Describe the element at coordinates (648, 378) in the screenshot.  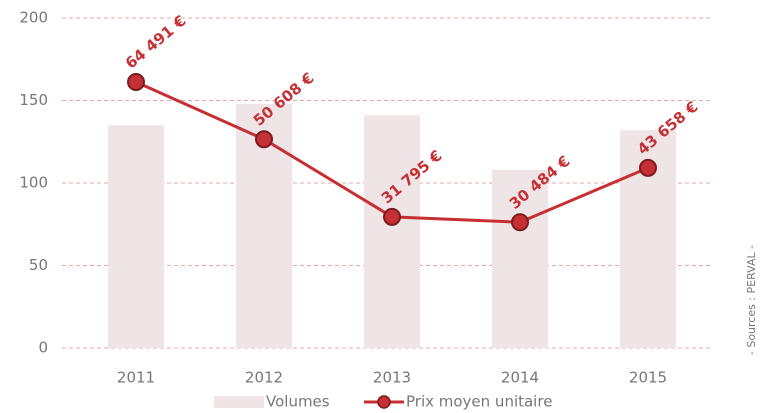
I see `x-tick-label: 2015` at that location.